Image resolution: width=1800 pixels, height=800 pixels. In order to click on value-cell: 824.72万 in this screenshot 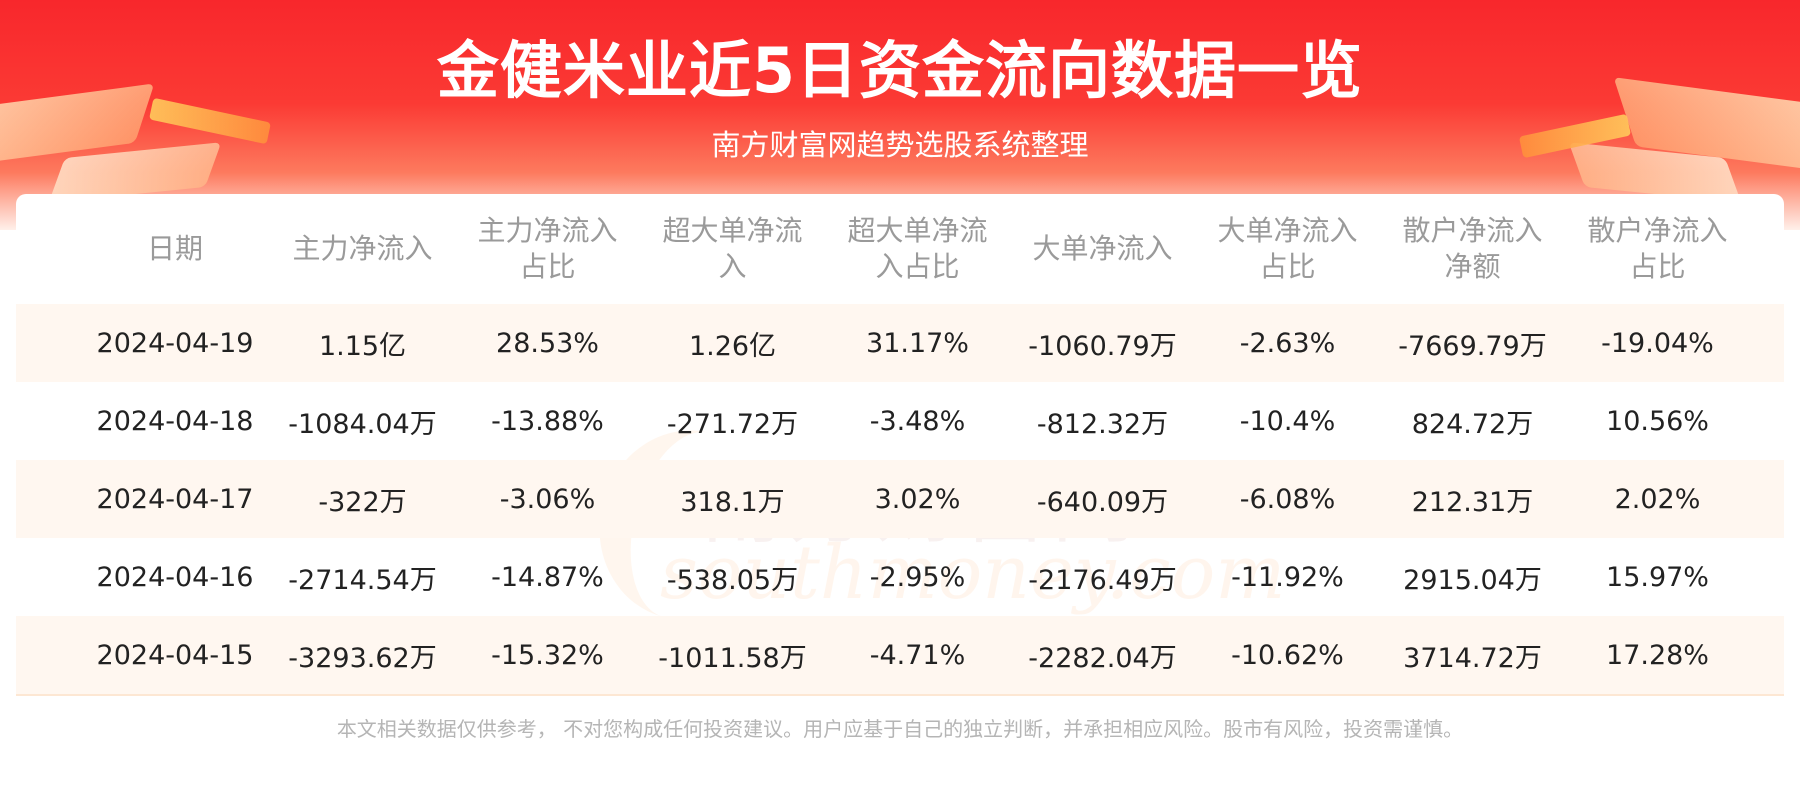, I will do `click(1472, 424)`.